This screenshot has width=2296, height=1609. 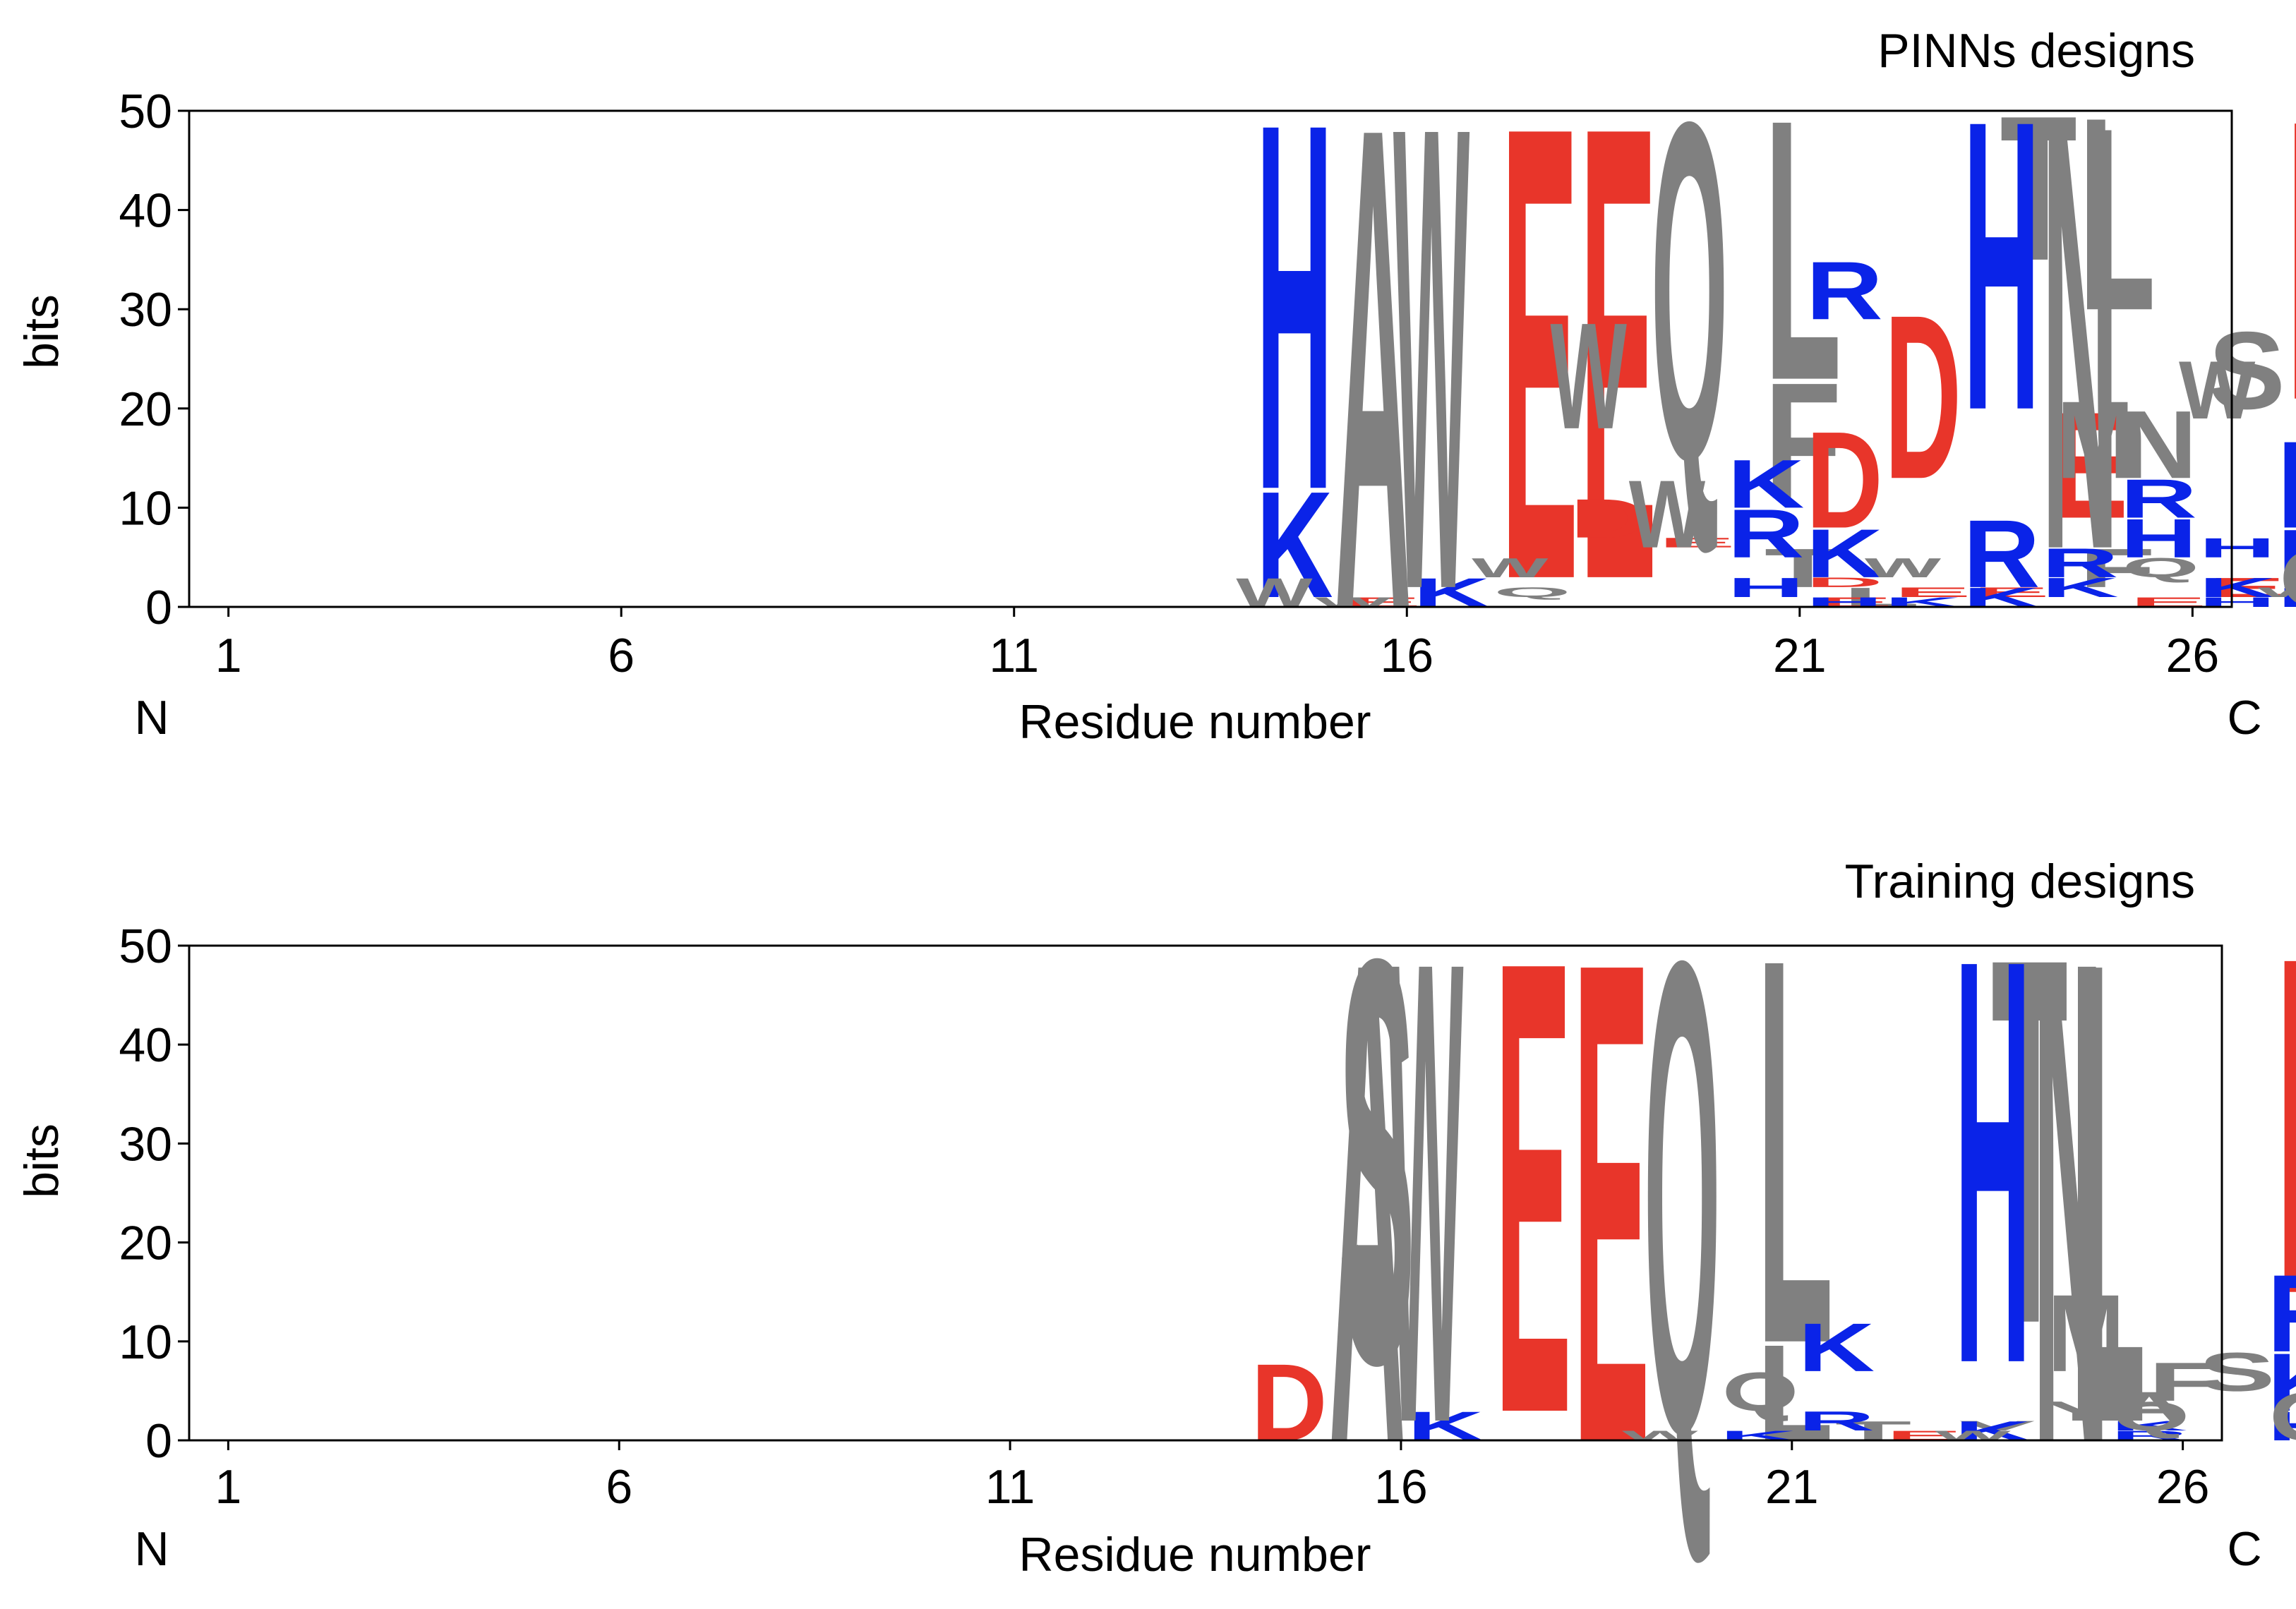 What do you see at coordinates (145, 310) in the screenshot?
I see `y-tick-label: 30` at bounding box center [145, 310].